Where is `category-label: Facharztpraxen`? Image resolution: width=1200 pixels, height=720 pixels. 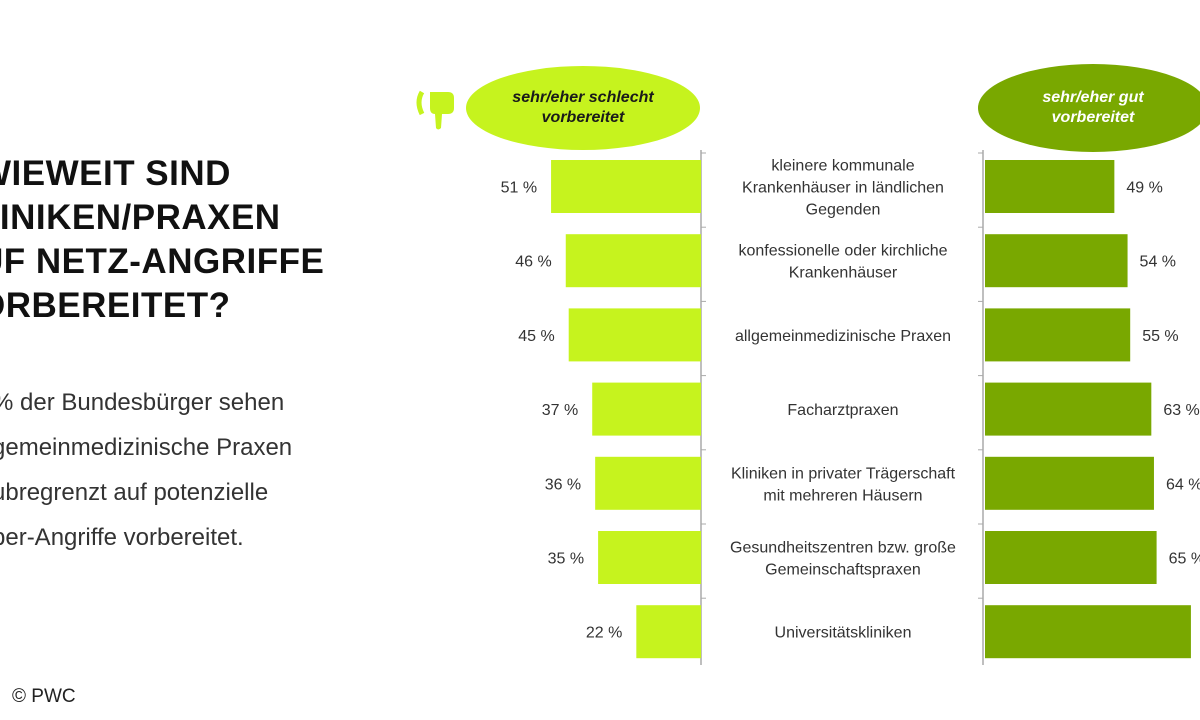
category-label: Facharztpraxen is located at coordinates (842, 410).